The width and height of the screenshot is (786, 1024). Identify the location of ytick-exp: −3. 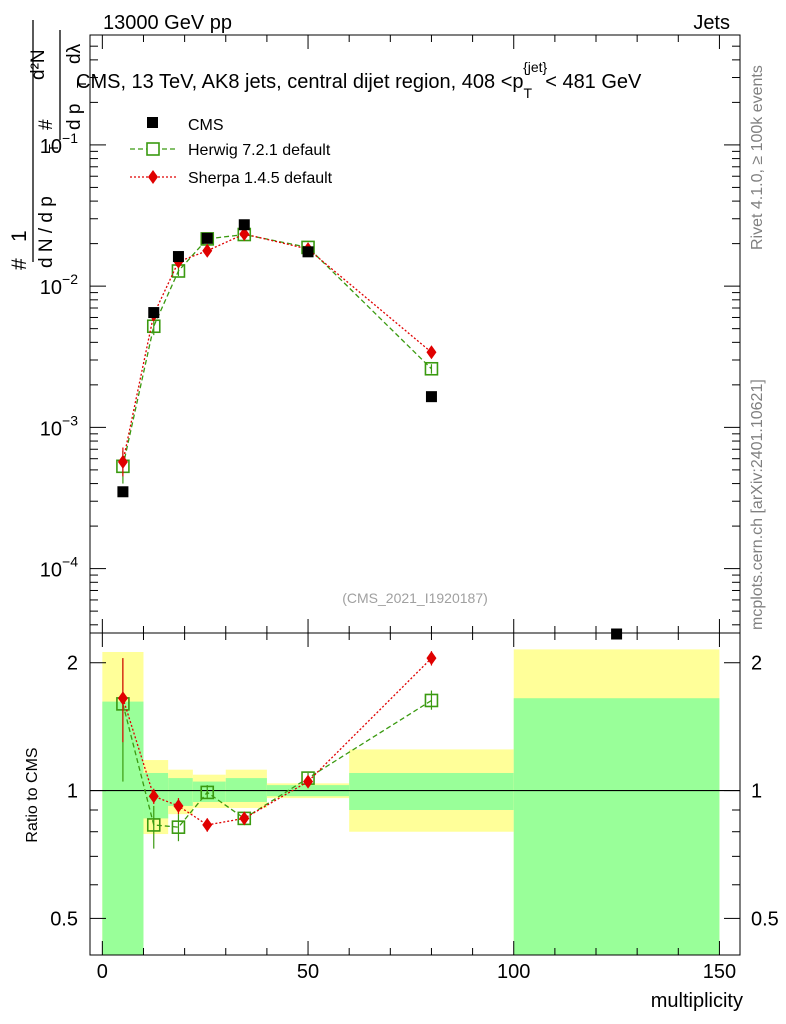
(70, 420).